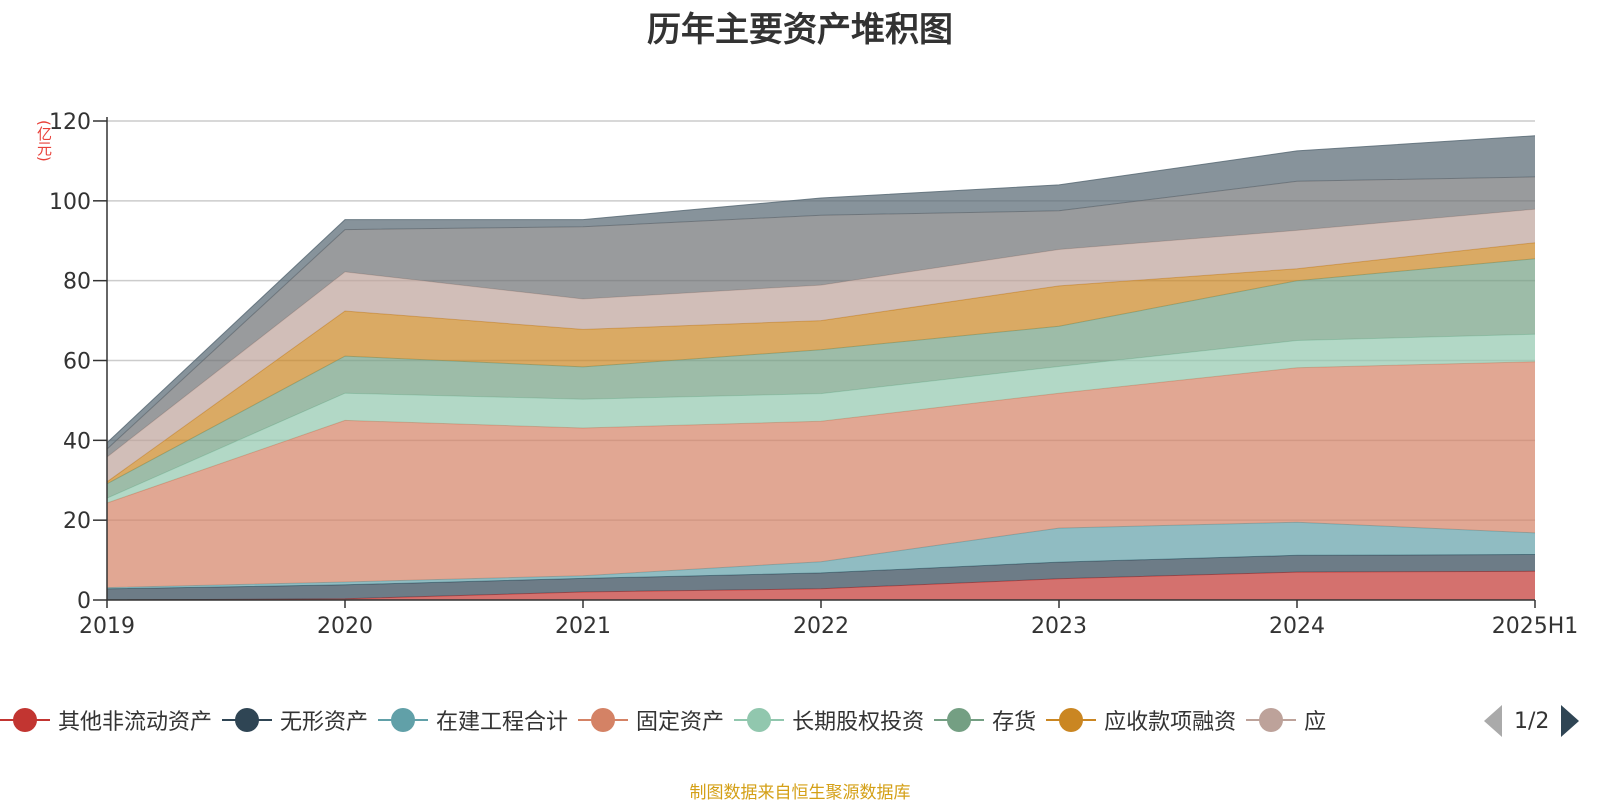 Image resolution: width=1600 pixels, height=803 pixels. What do you see at coordinates (1570, 721) in the screenshot?
I see `legend-next-page-icon` at bounding box center [1570, 721].